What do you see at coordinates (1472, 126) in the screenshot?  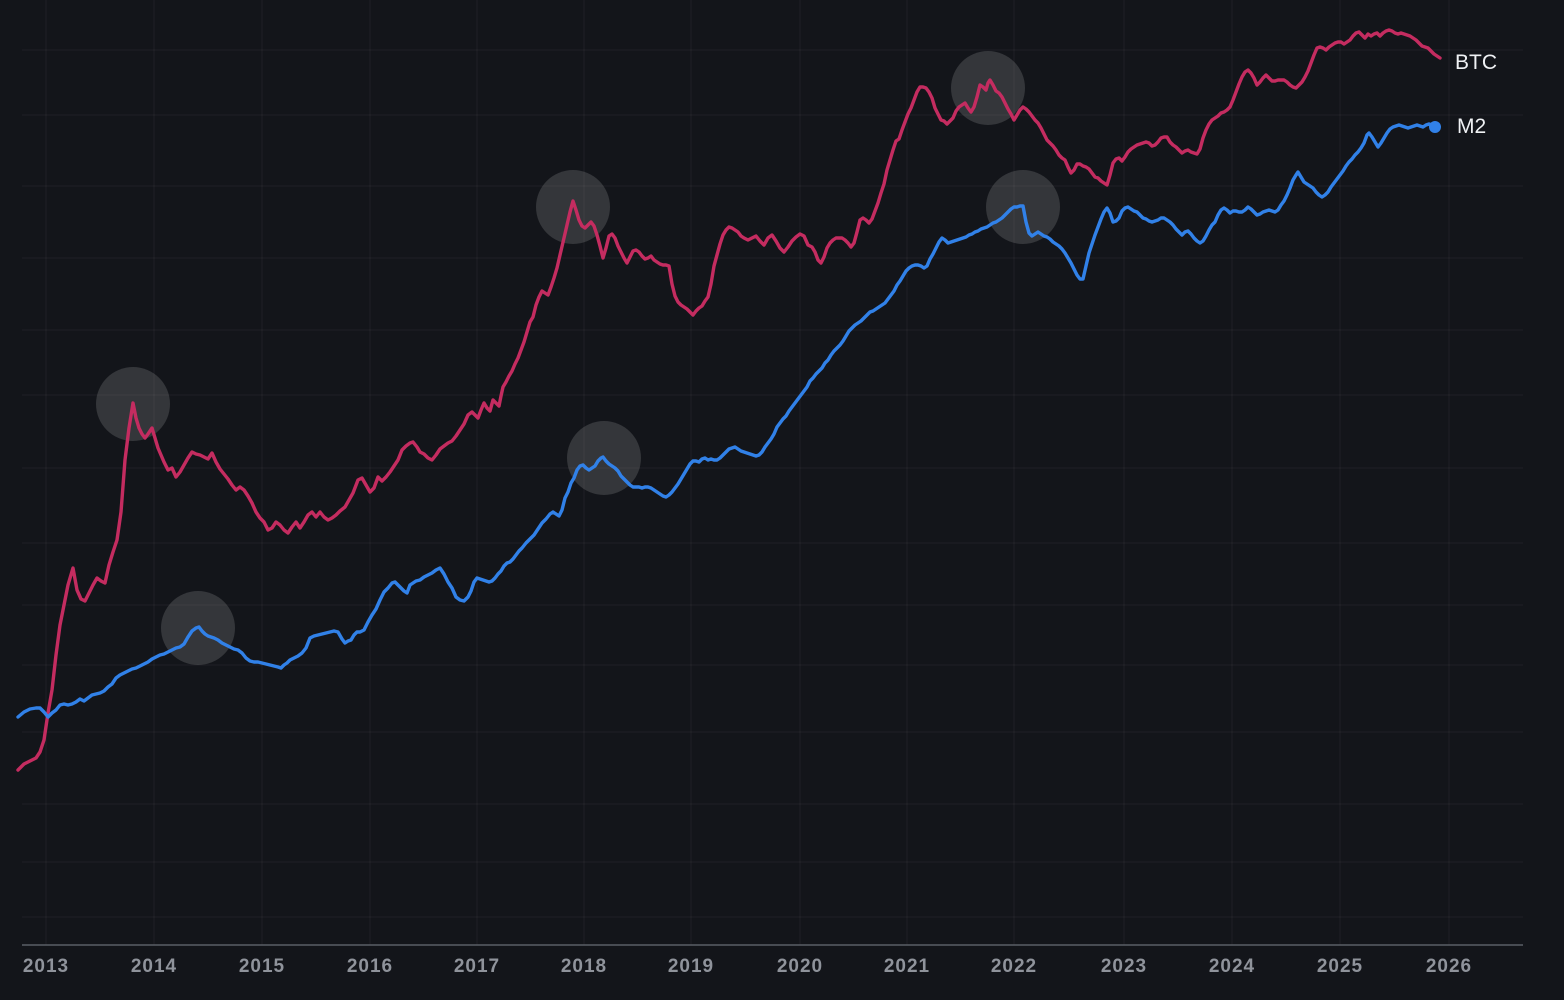 I see `m2-series-label: M2` at bounding box center [1472, 126].